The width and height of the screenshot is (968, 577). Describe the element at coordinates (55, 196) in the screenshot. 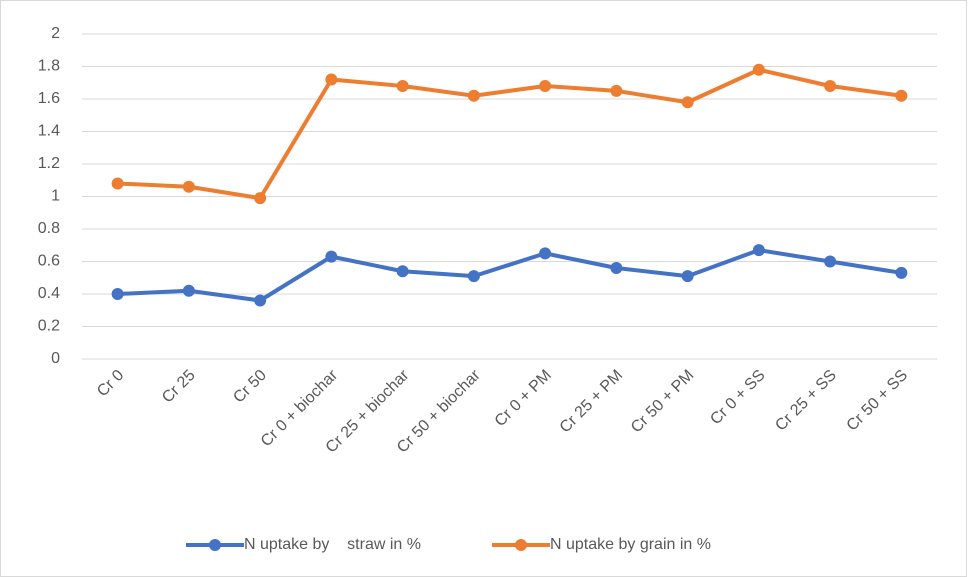

I see `y-tick-label: 1` at that location.